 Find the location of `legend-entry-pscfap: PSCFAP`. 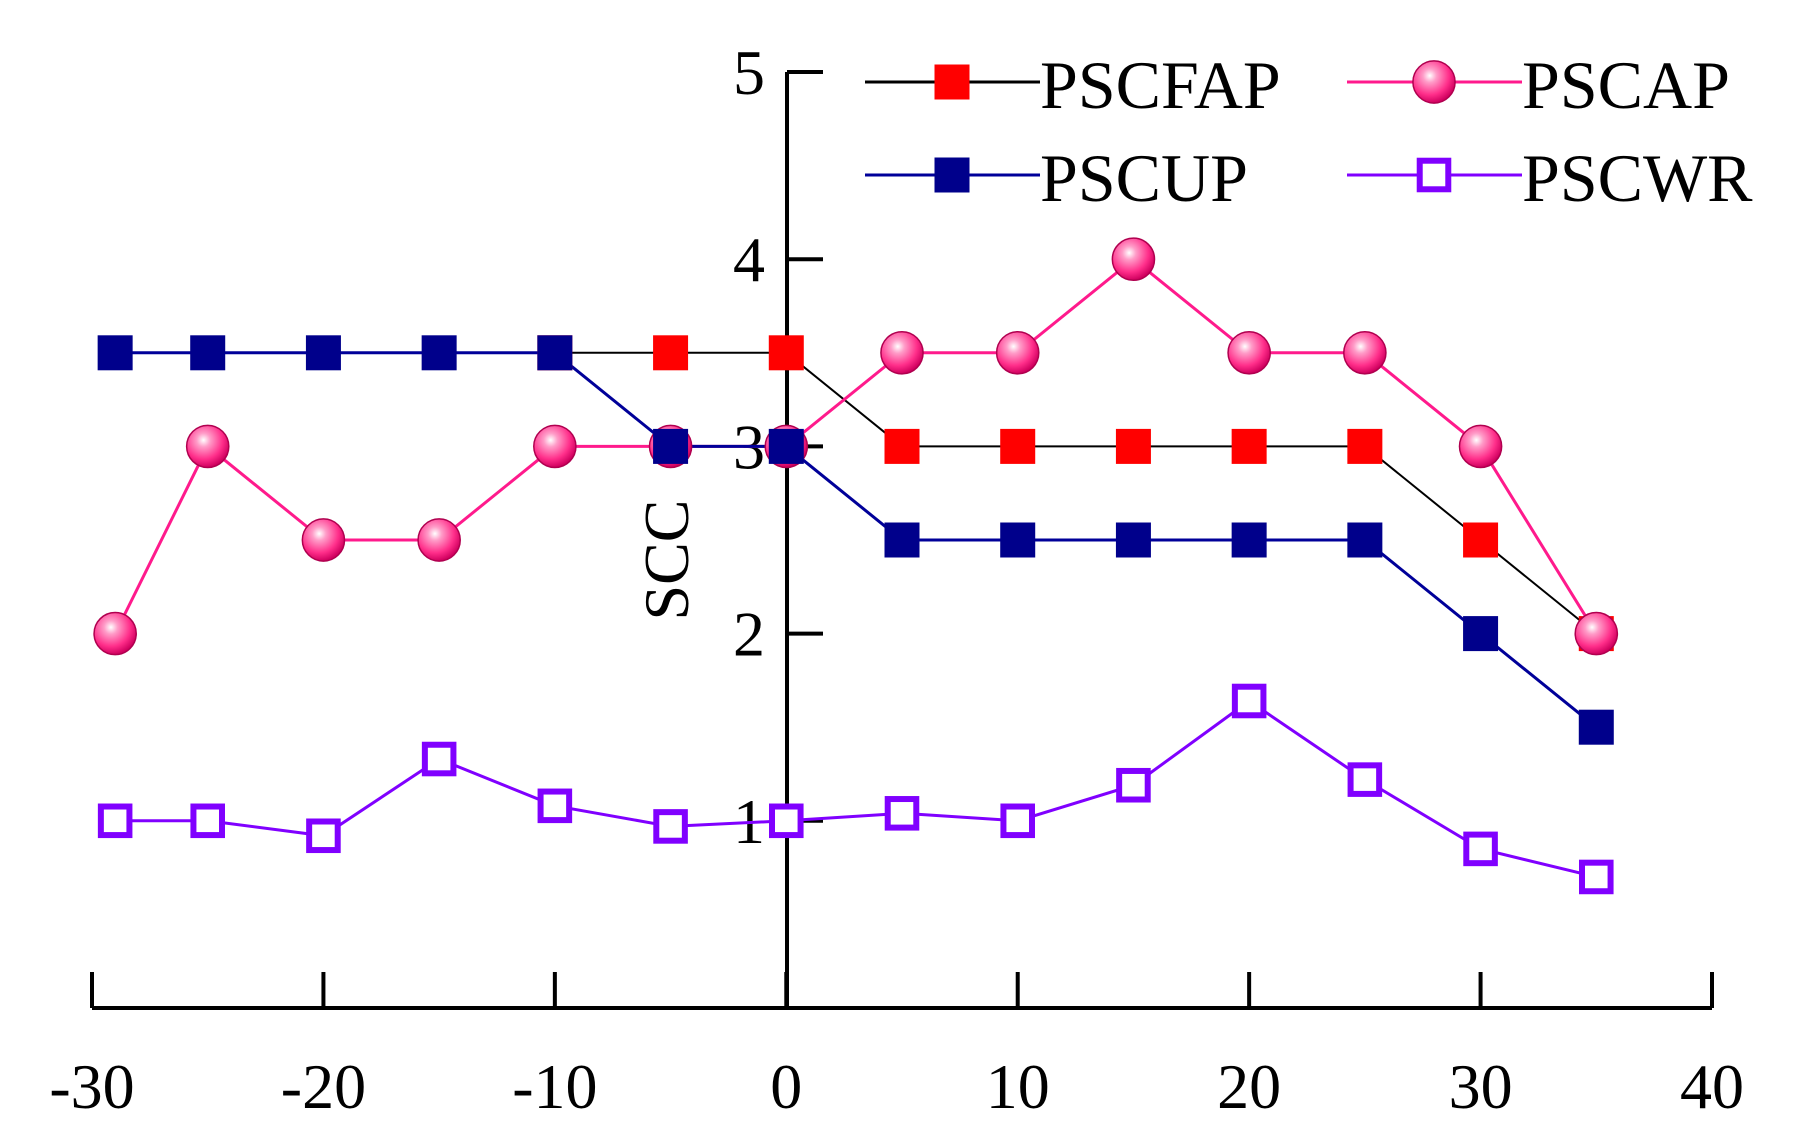

legend-entry-pscfap: PSCFAP is located at coordinates (1073, 85).